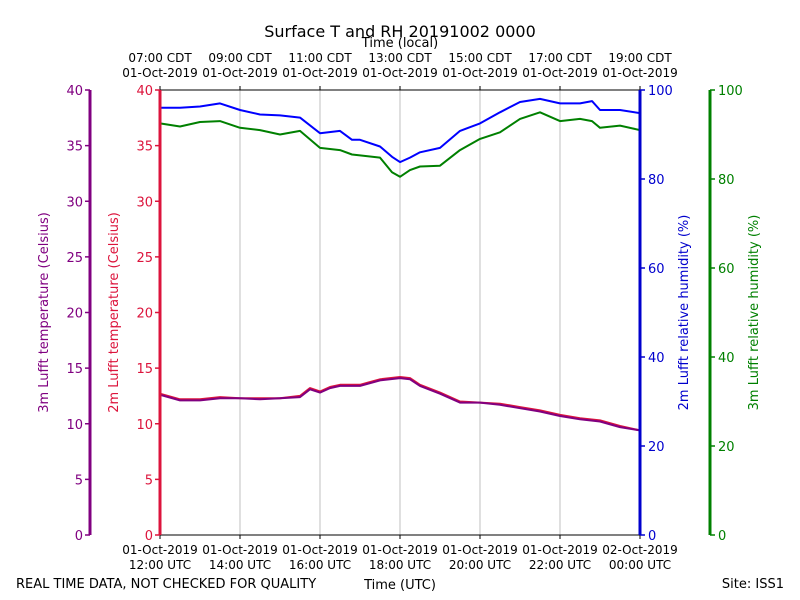 This screenshot has width=800, height=600. What do you see at coordinates (640, 58) in the screenshot?
I see `top-tick-label-time: 19:00 CDT` at bounding box center [640, 58].